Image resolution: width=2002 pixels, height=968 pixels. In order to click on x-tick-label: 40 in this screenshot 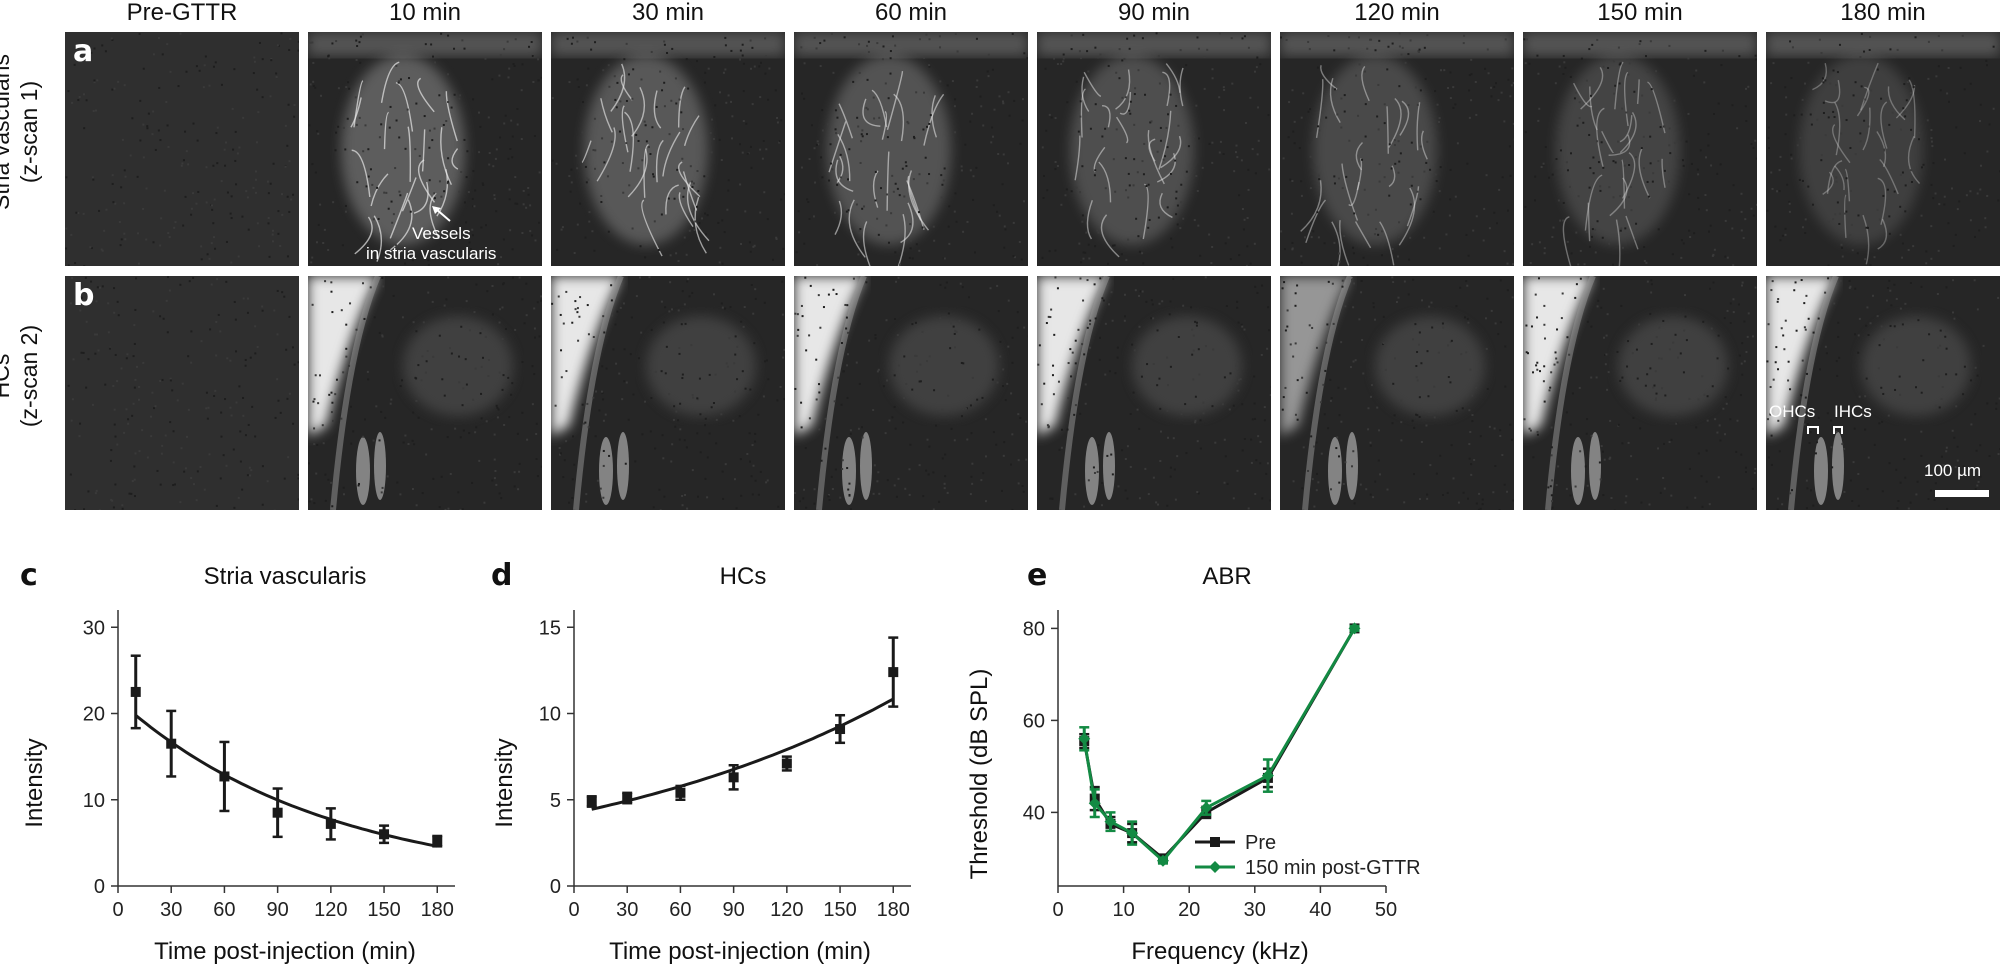, I will do `click(1320, 910)`.